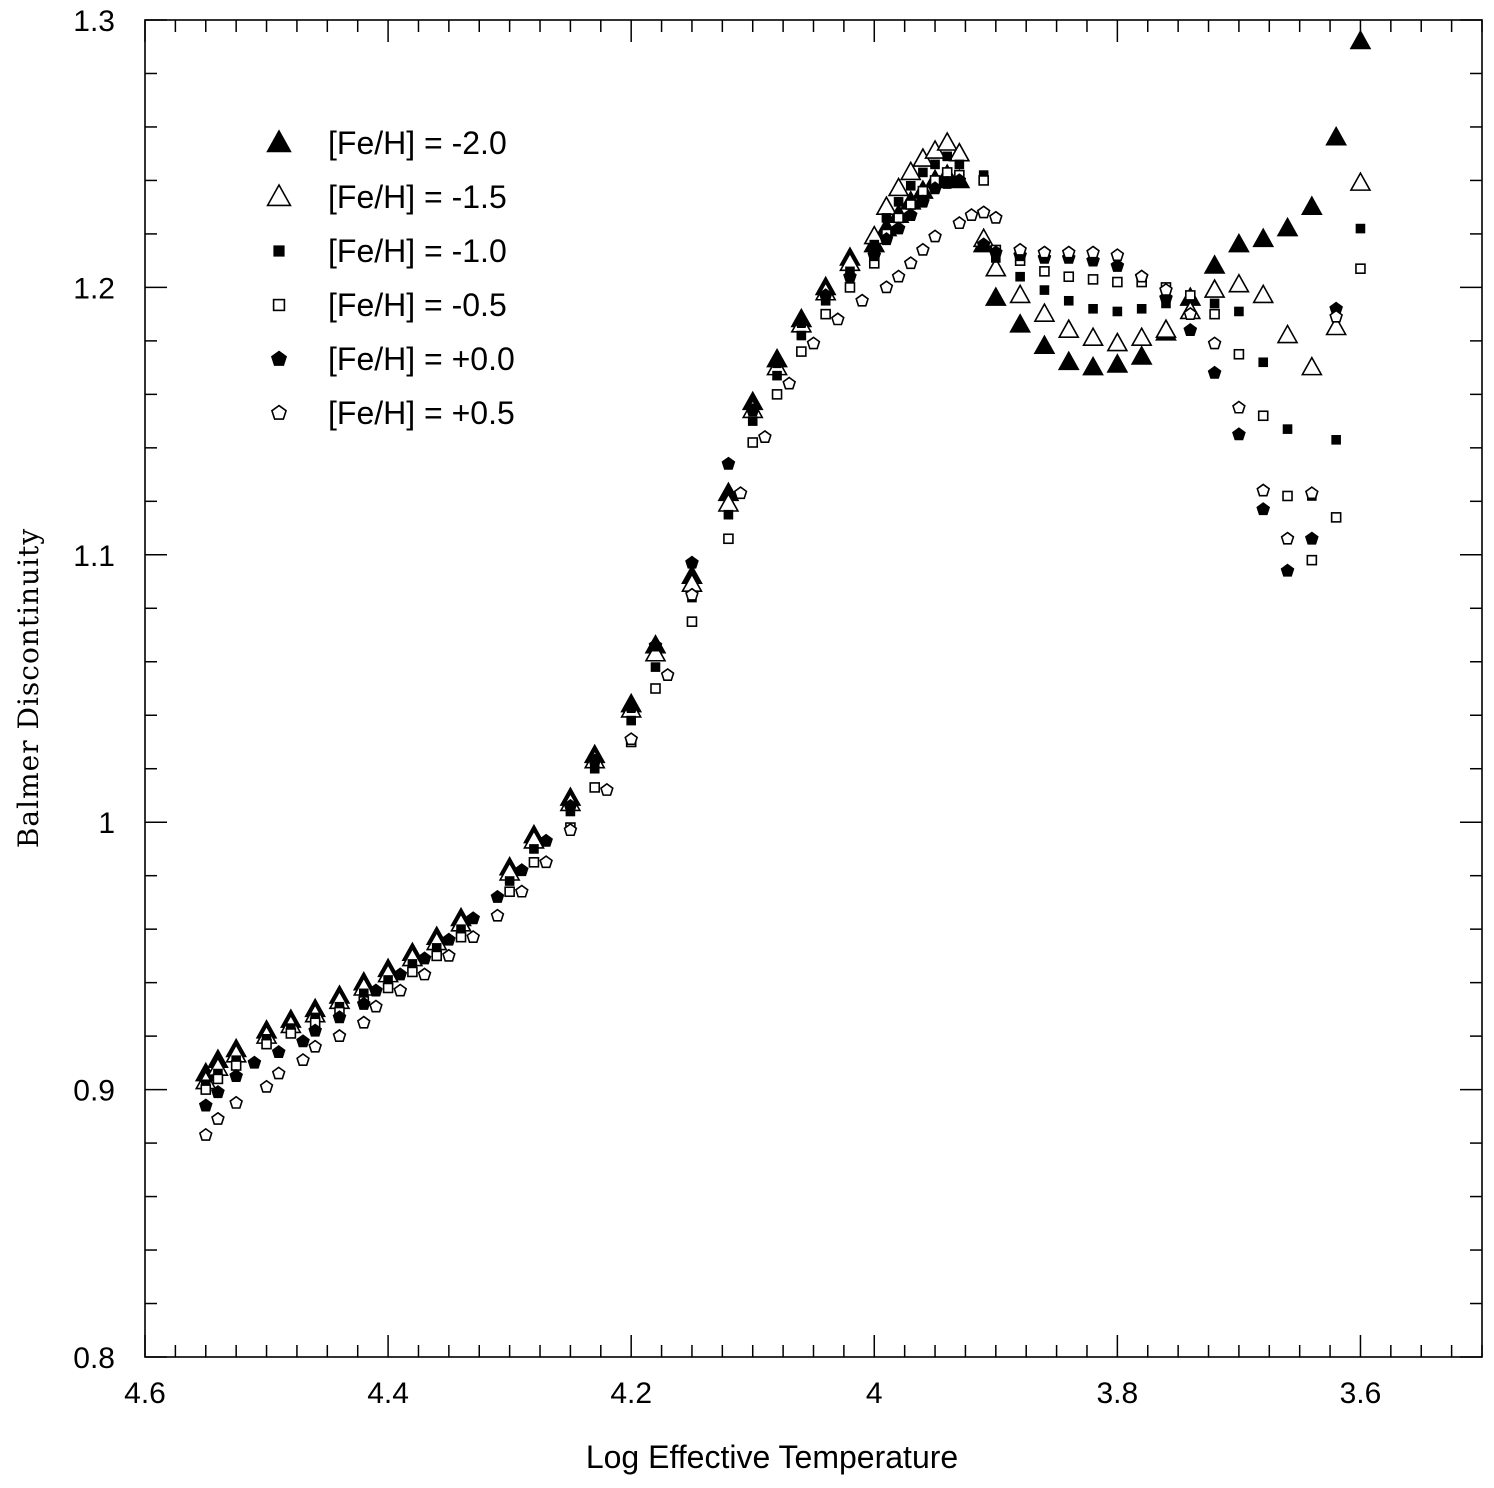 The height and width of the screenshot is (1488, 1494). I want to click on y-tick-label: 1.3, so click(94, 21).